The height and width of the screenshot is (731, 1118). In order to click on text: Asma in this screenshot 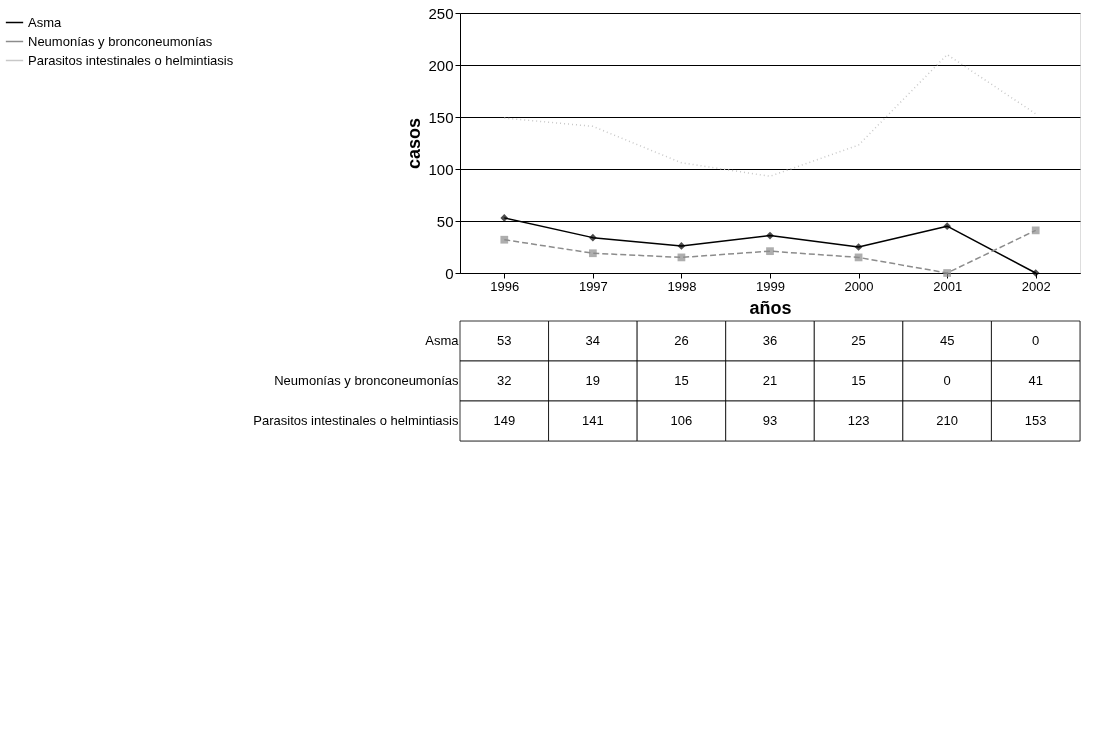, I will do `click(442, 340)`.